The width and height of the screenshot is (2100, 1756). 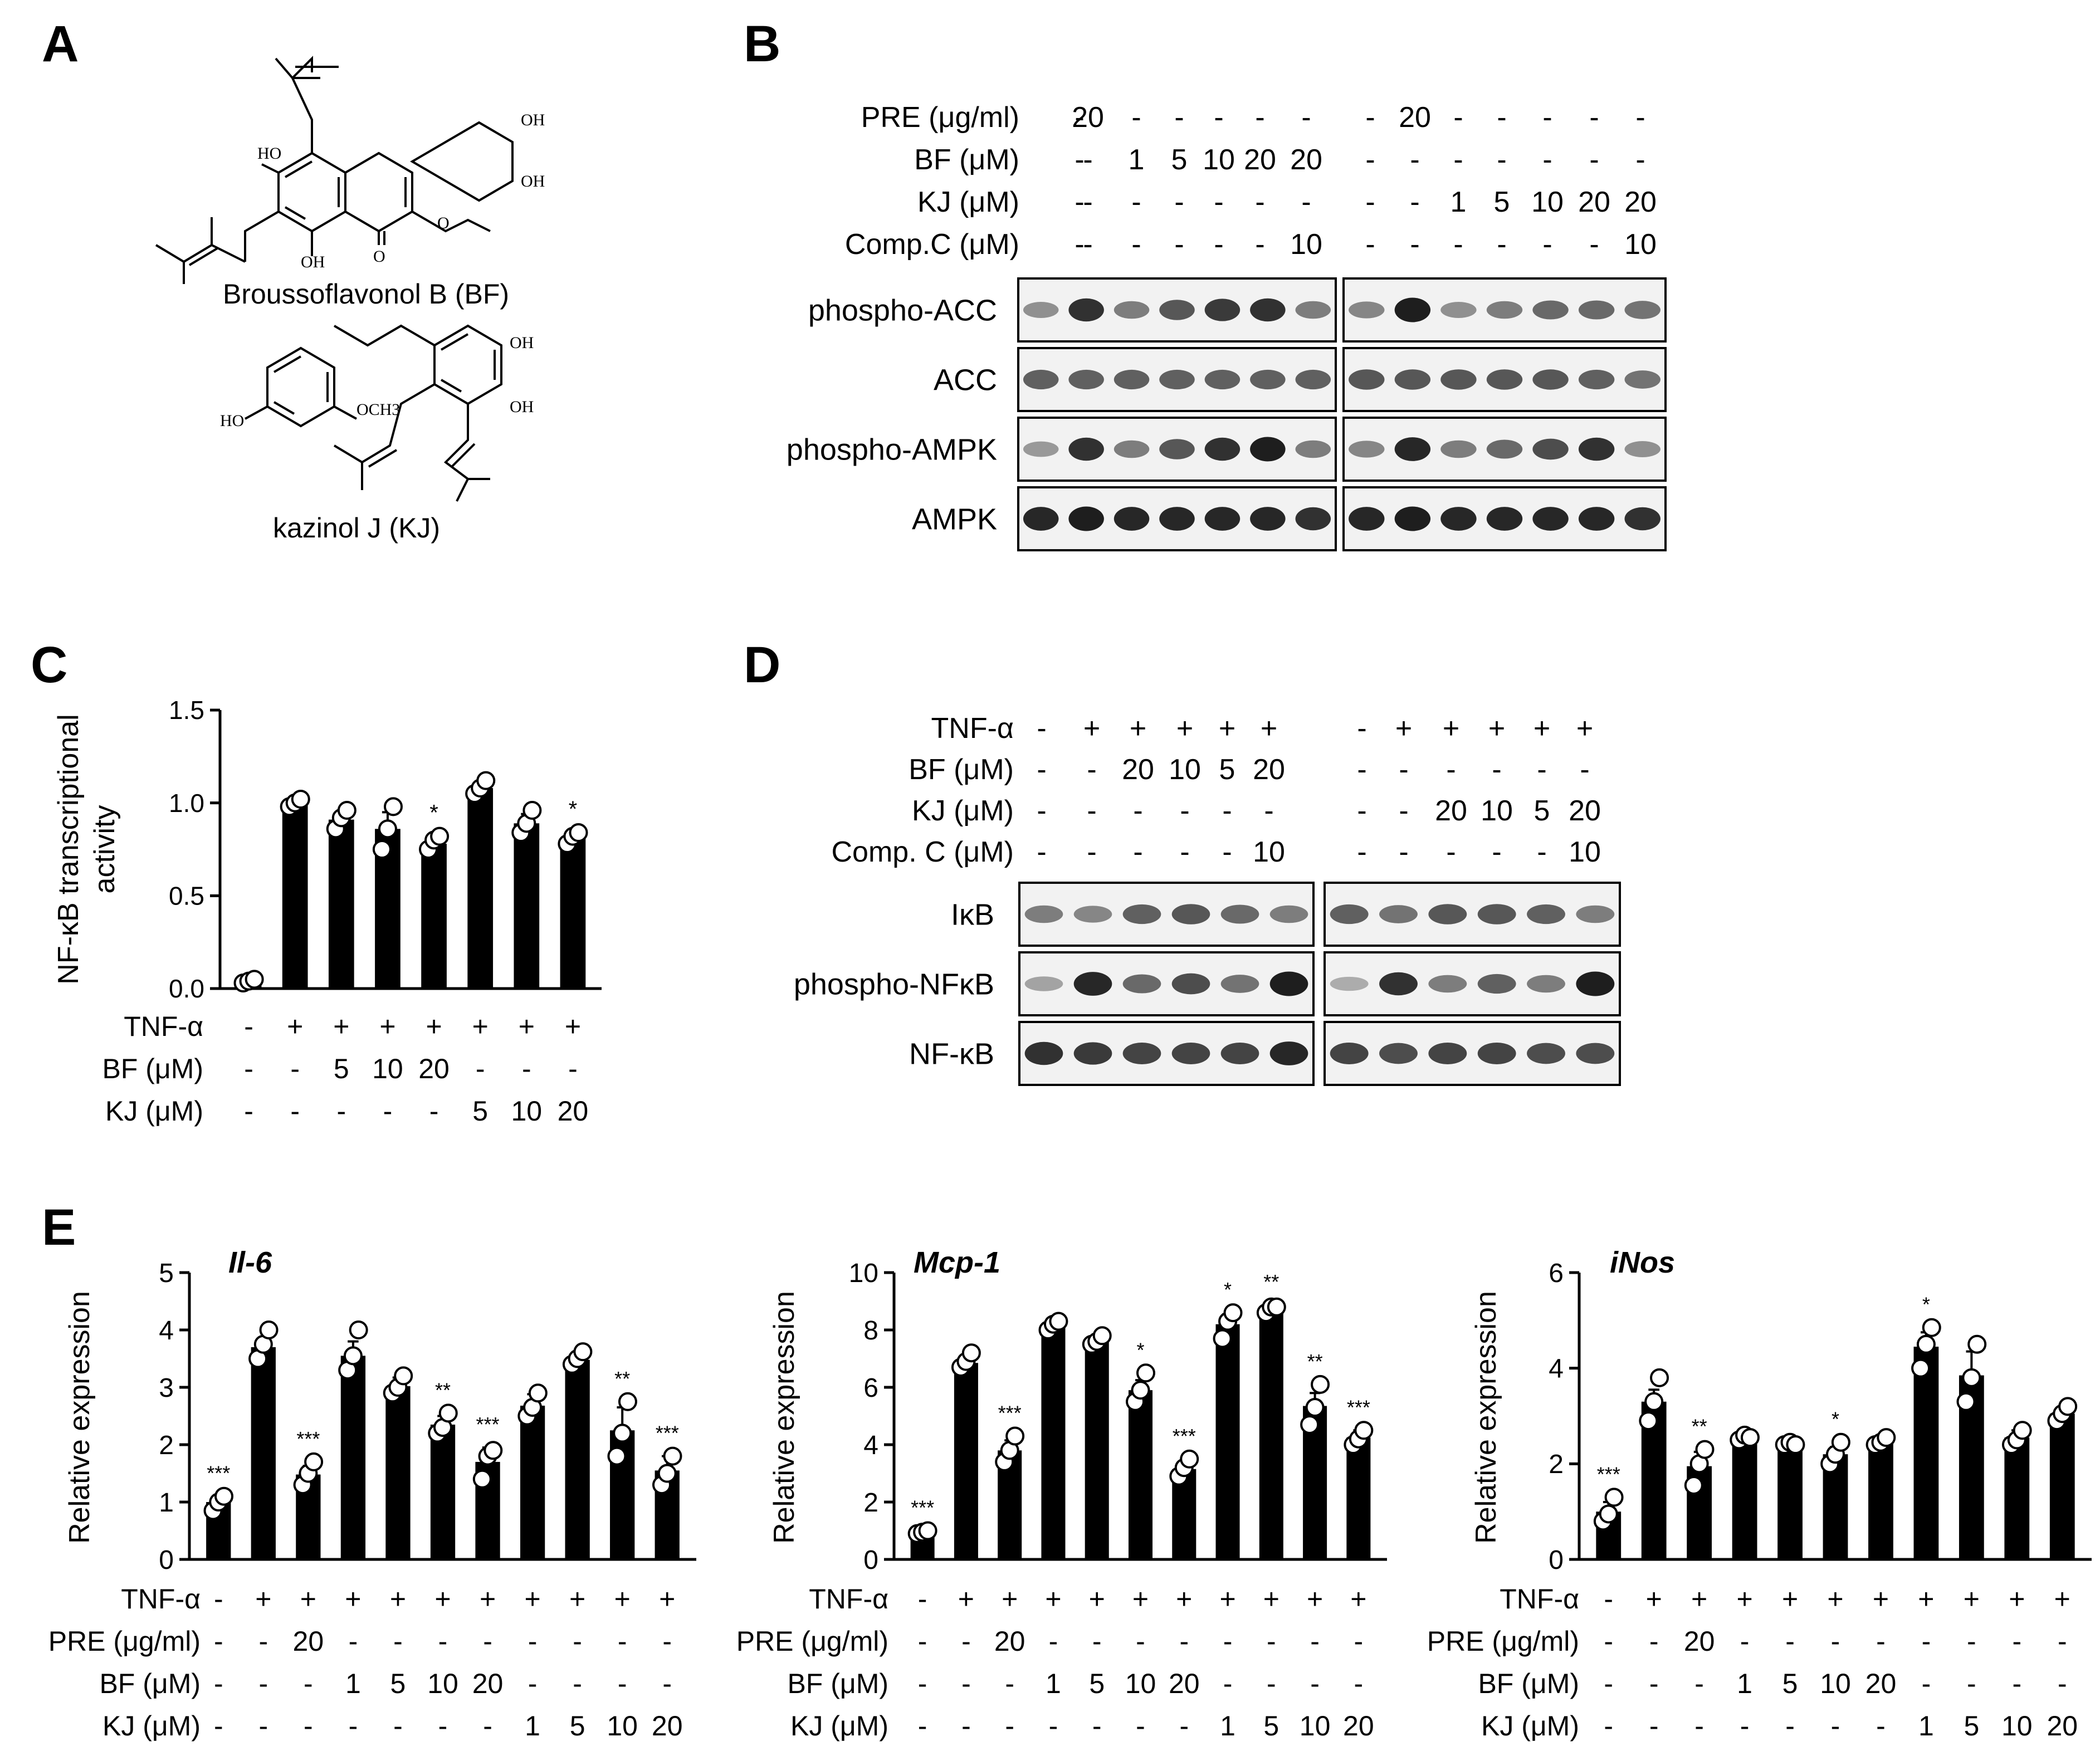 I want to click on y-tick-label: 0.5, so click(x=186, y=895).